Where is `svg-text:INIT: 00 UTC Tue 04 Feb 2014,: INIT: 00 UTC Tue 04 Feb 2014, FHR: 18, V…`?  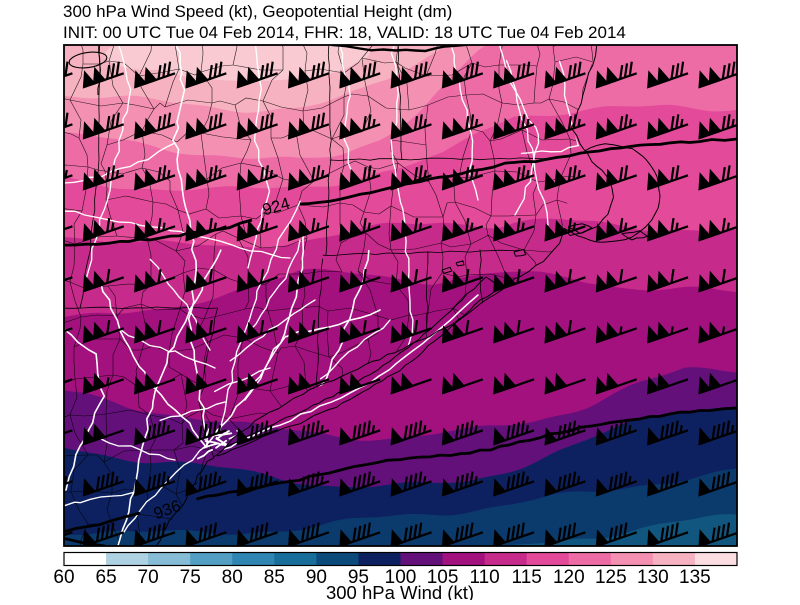 svg-text:INIT: 00 UTC Tue 04 Feb 2014,: INIT: 00 UTC Tue 04 Feb 2014, FHR: 18, V… is located at coordinates (344, 32).